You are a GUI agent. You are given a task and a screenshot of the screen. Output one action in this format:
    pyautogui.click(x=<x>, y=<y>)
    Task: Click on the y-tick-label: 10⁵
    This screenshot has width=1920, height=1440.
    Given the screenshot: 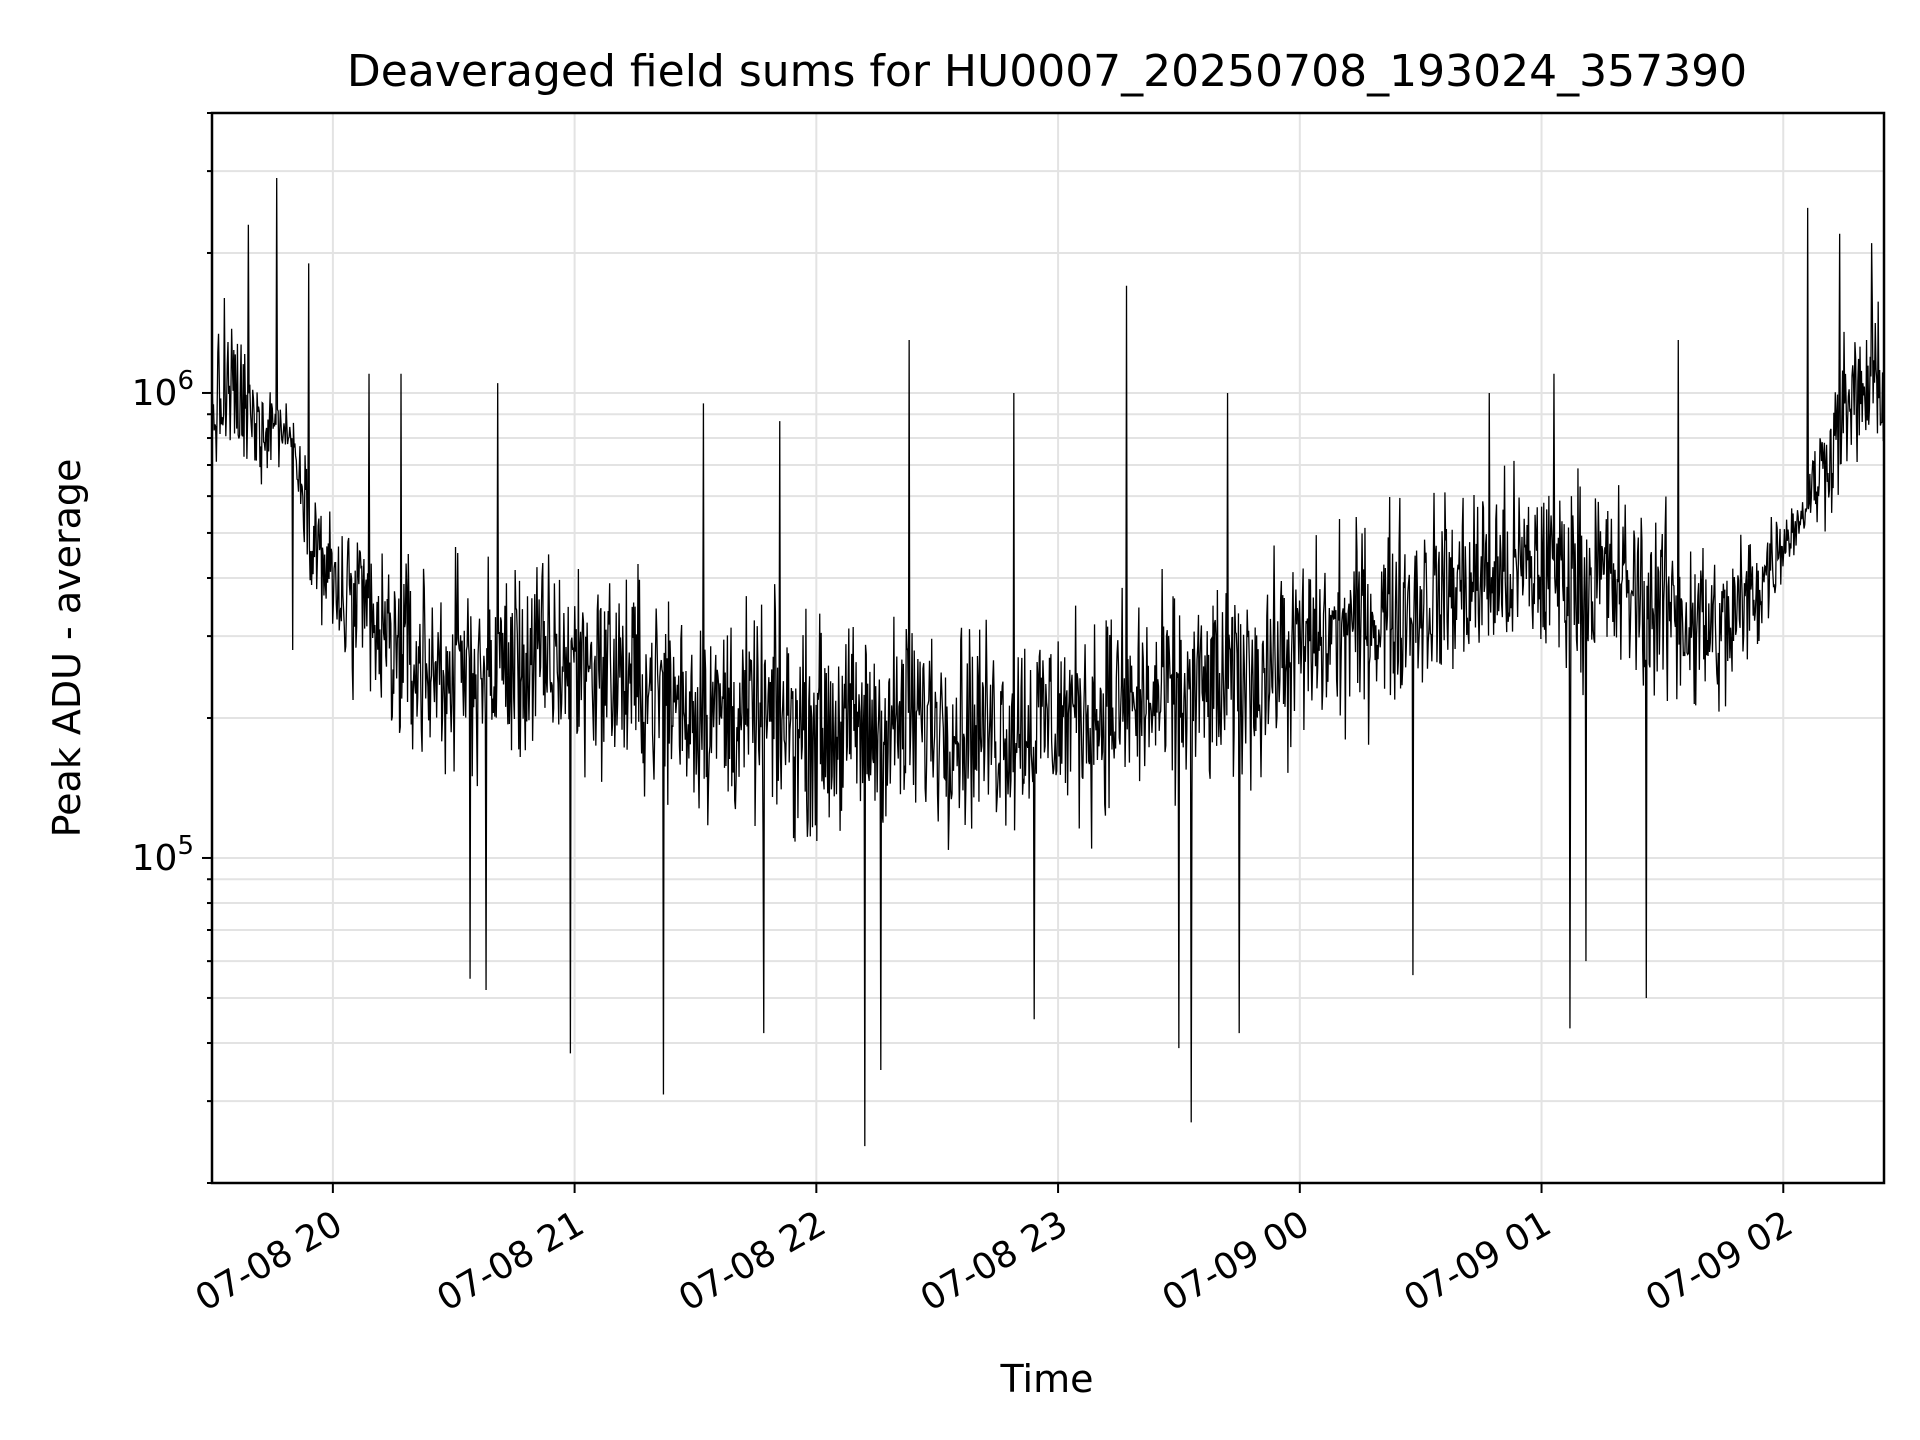 What is the action you would take?
    pyautogui.click(x=163, y=855)
    